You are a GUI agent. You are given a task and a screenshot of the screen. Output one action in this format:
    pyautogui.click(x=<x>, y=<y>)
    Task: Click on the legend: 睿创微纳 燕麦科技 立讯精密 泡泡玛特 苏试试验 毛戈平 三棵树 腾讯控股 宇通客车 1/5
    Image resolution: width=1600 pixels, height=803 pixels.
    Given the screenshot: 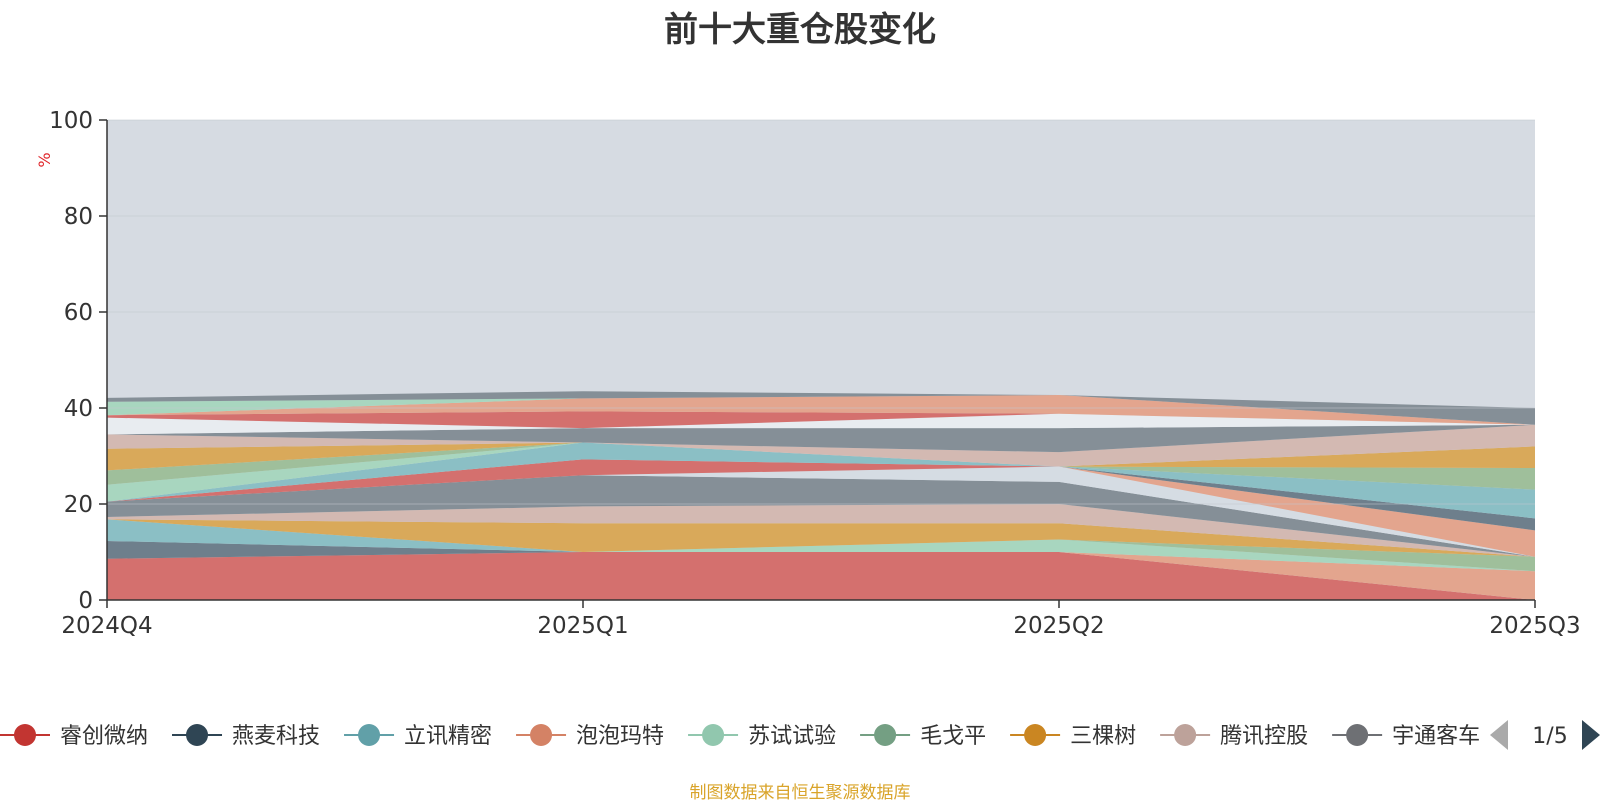 What is the action you would take?
    pyautogui.click(x=800, y=735)
    